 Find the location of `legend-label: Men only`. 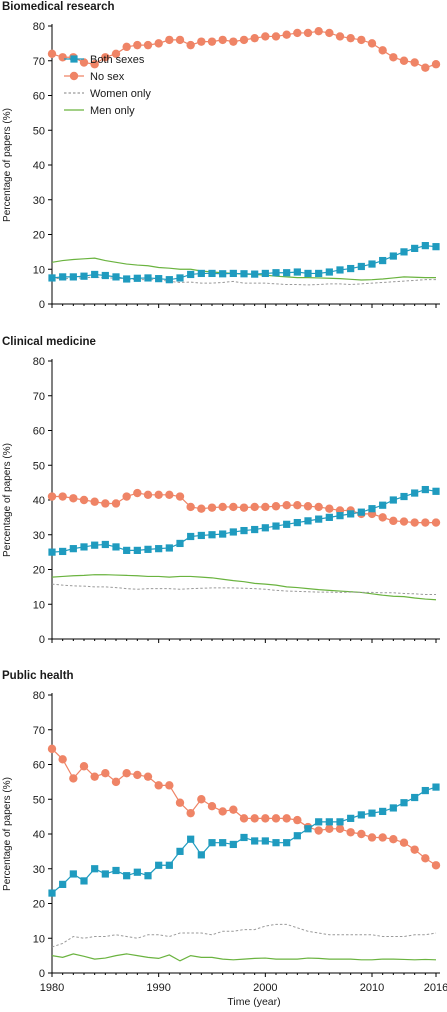

legend-label: Men only is located at coordinates (112, 111).